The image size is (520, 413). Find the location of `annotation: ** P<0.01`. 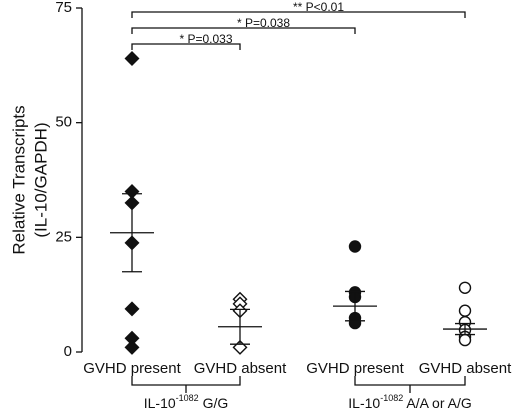

annotation: ** P<0.01 is located at coordinates (318, 7).